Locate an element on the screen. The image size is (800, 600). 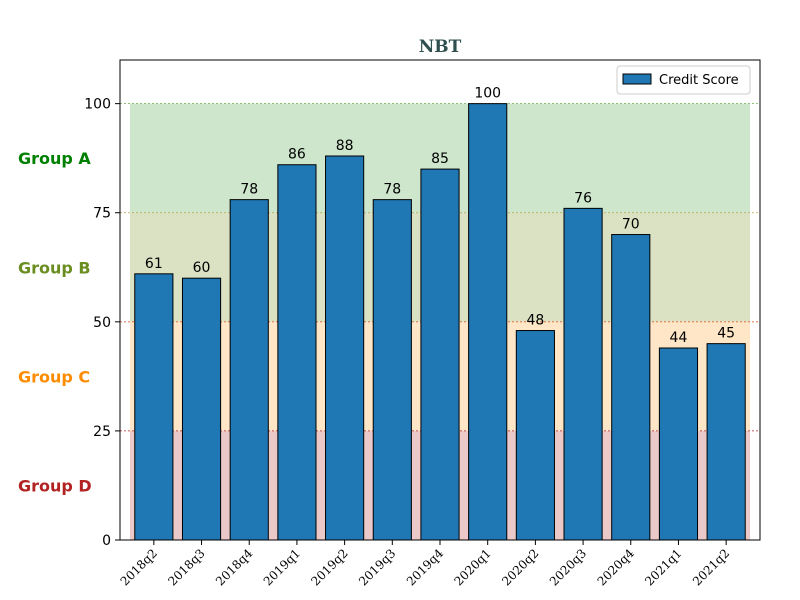
x-tick-label: 2019q2 is located at coordinates (329, 567).